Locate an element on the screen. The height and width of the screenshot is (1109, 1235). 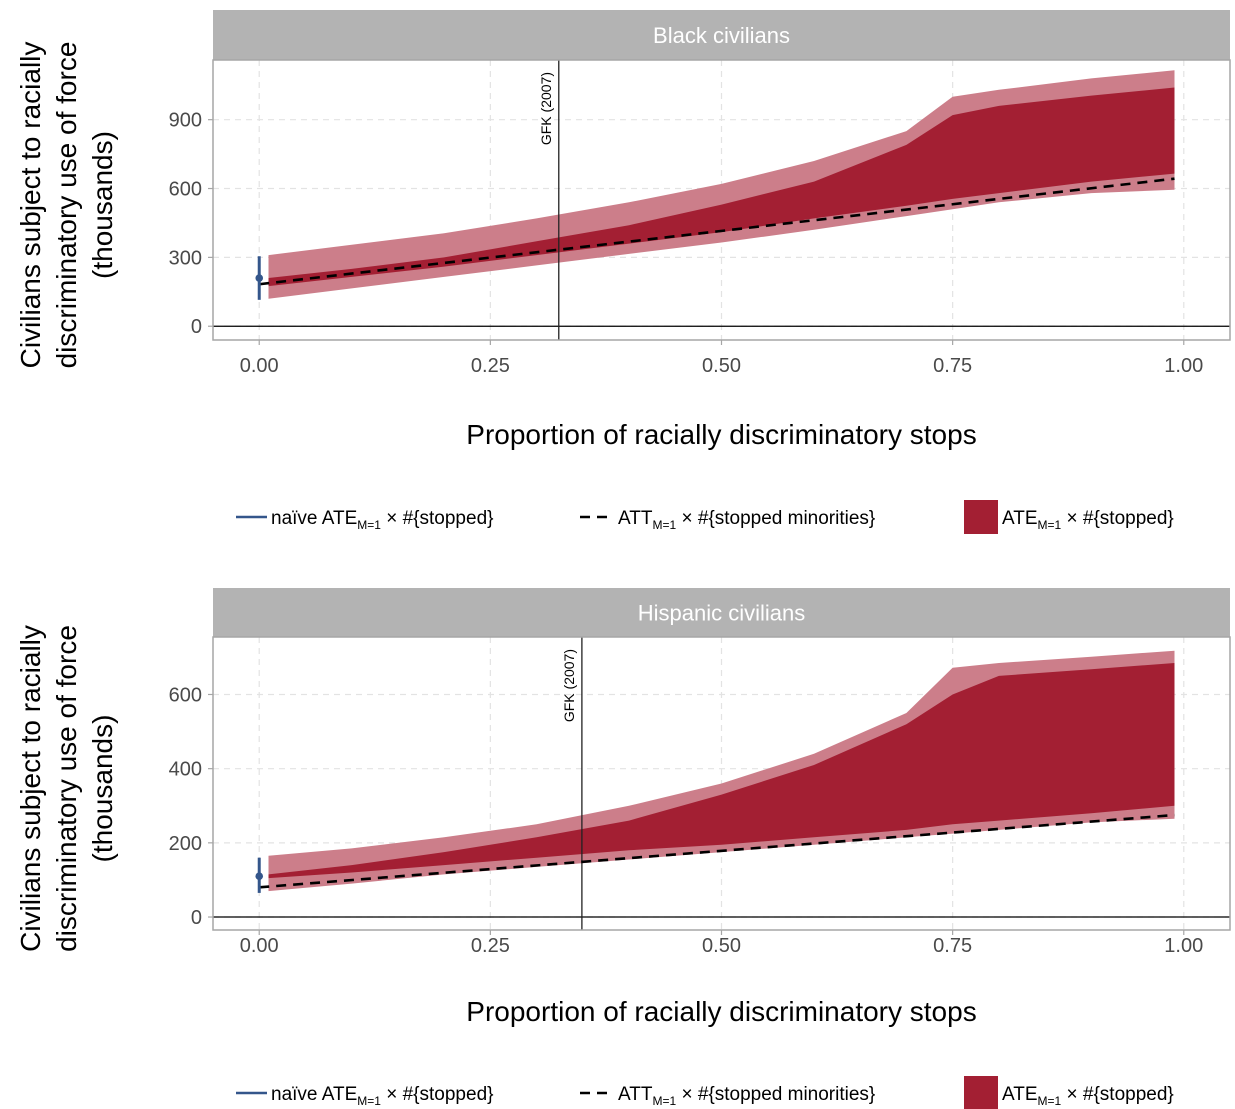
facet-strip-label: Black civilians is located at coordinates (721, 35).